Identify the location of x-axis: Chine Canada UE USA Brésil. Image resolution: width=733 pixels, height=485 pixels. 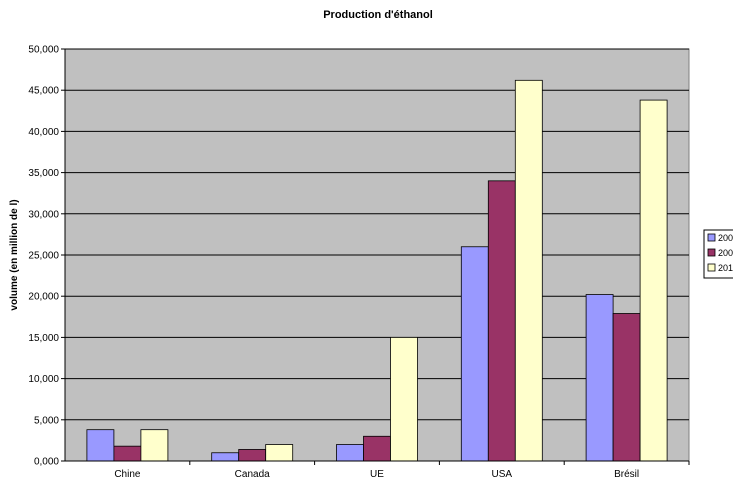
(377, 470).